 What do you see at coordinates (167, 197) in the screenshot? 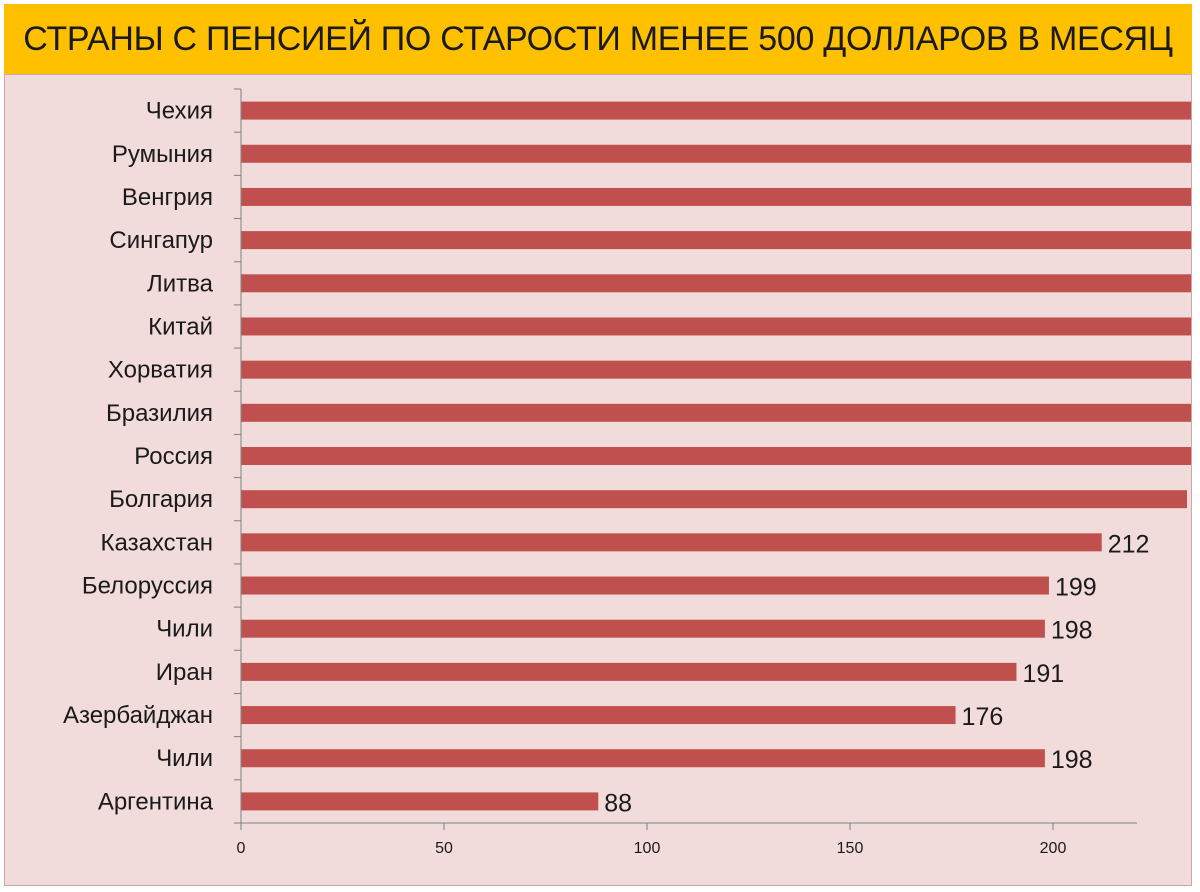
I see `category-label: Венгрия` at bounding box center [167, 197].